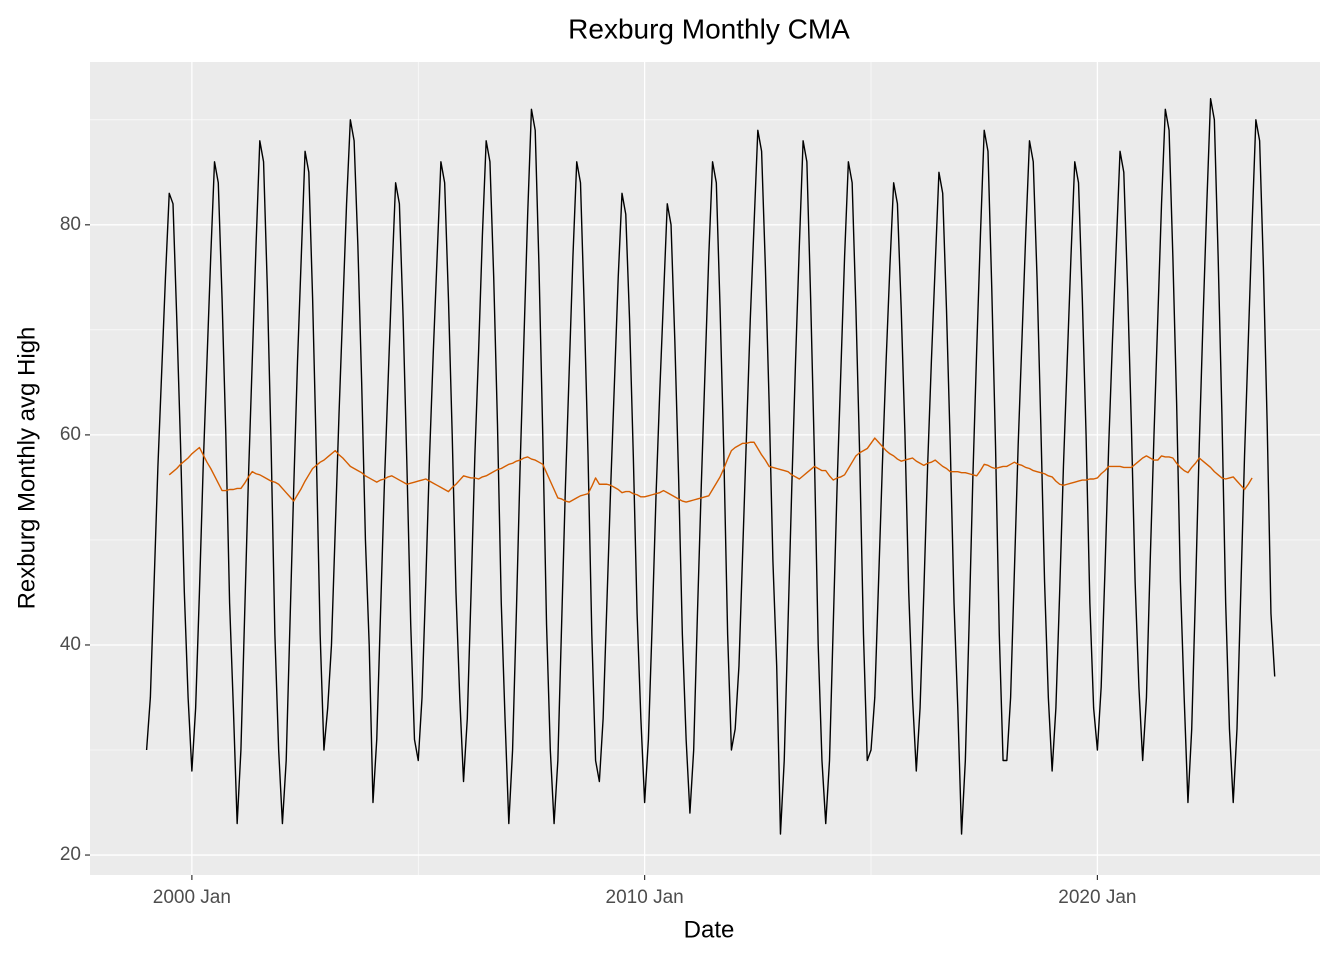 This screenshot has width=1344, height=960. I want to click on y-tick-label: 80, so click(70, 224).